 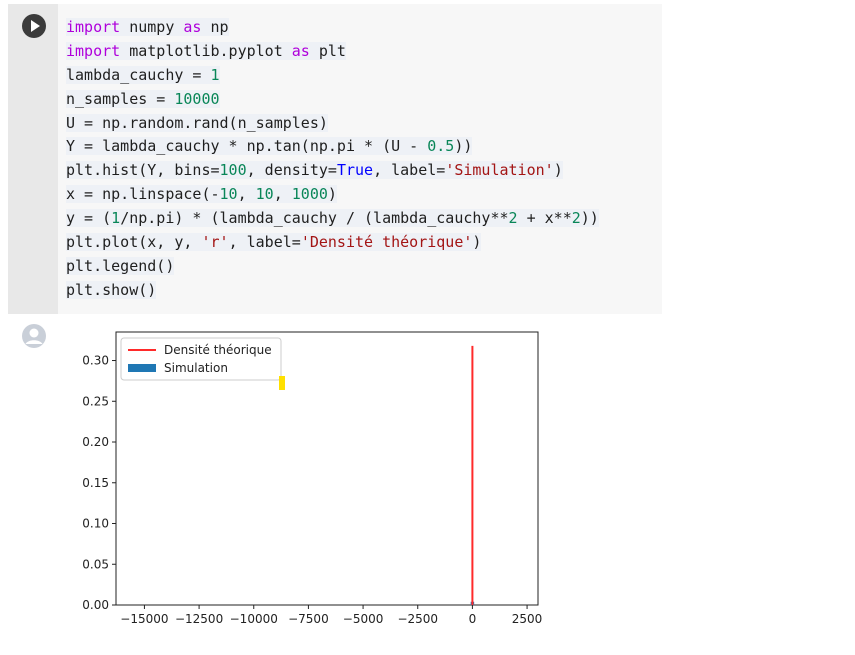 What do you see at coordinates (33, 159) in the screenshot?
I see `cell-gutter` at bounding box center [33, 159].